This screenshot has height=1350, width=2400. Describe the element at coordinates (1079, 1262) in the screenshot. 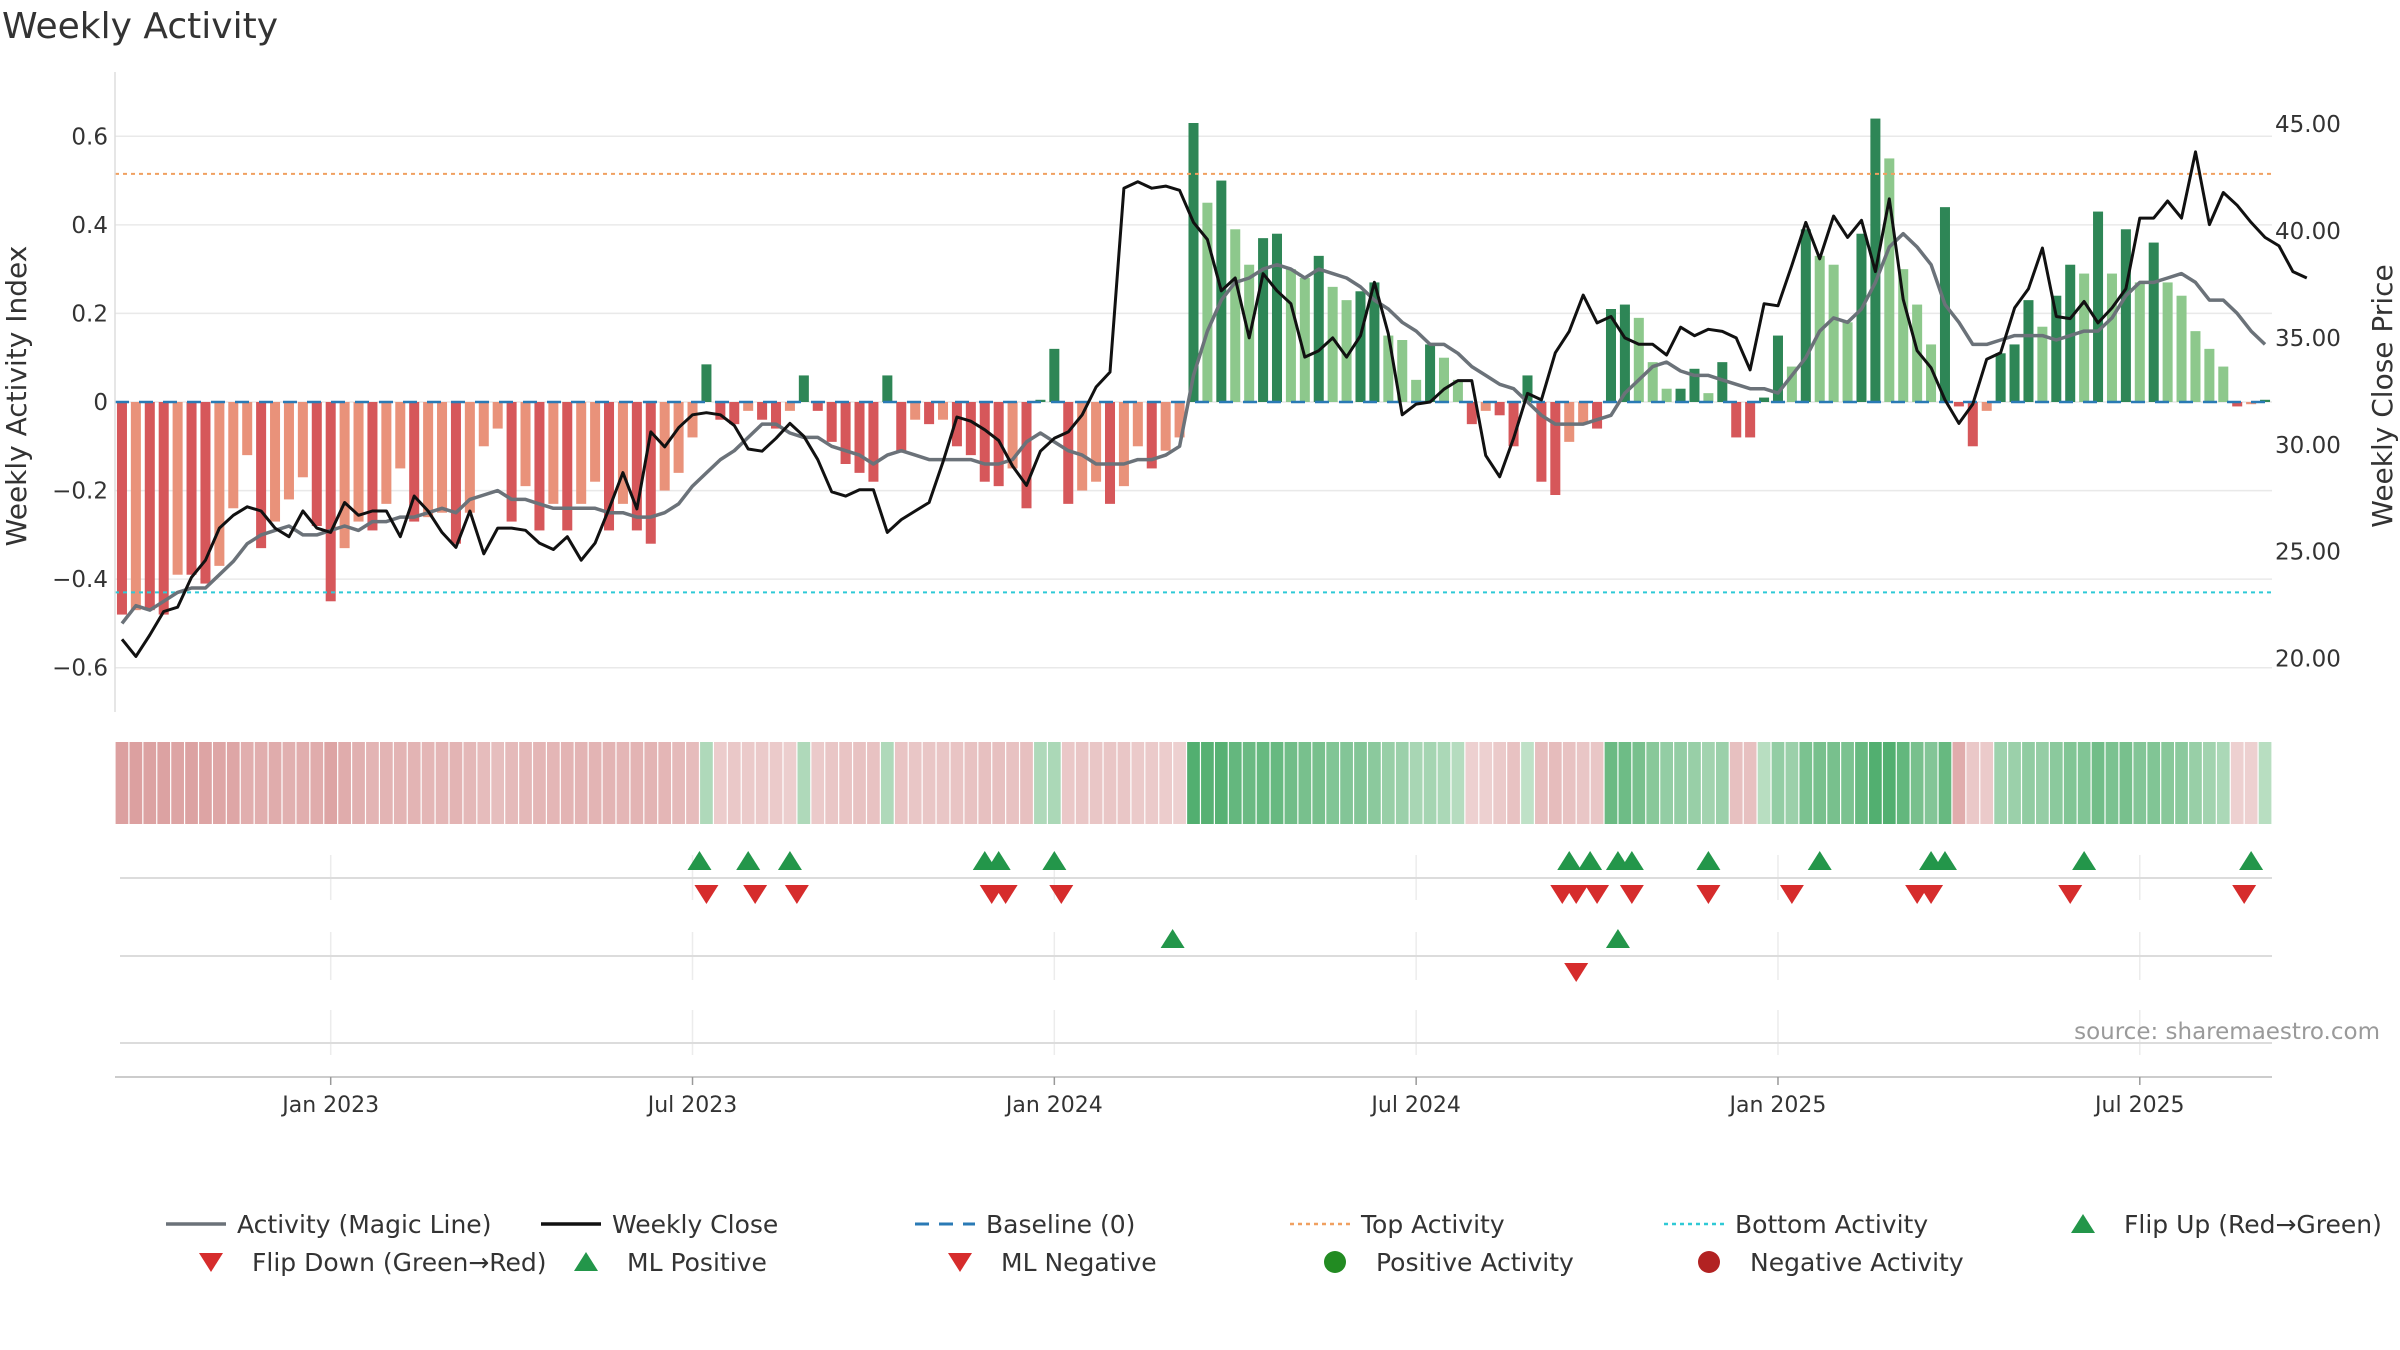

I see `legend-label: ML Negative` at that location.